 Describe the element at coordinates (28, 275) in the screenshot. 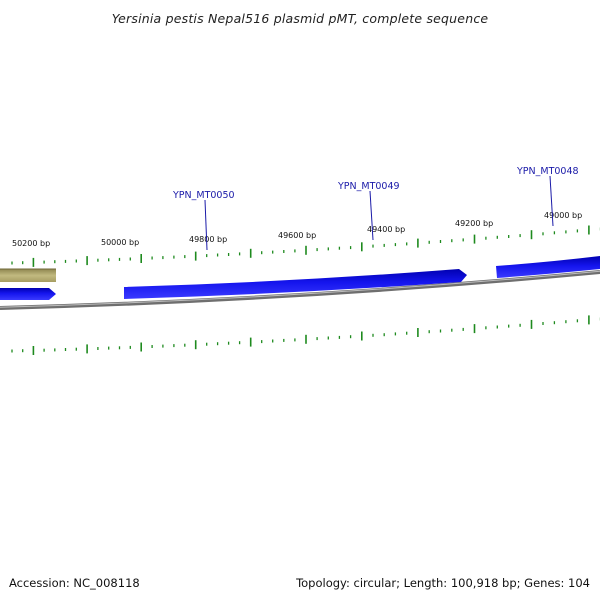

I see `feature-bar` at that location.